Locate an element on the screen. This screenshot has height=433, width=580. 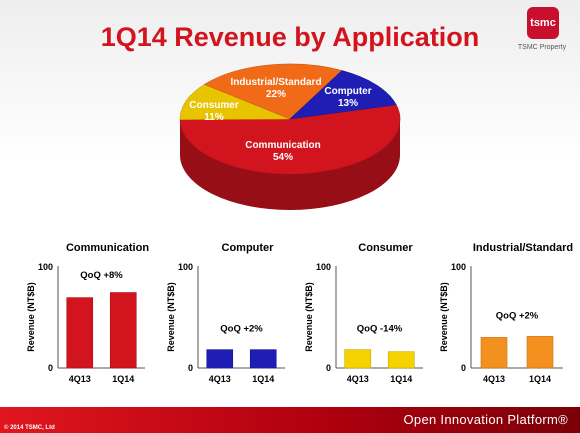
pie-value-industrial-standard: 22% is located at coordinates (276, 94).